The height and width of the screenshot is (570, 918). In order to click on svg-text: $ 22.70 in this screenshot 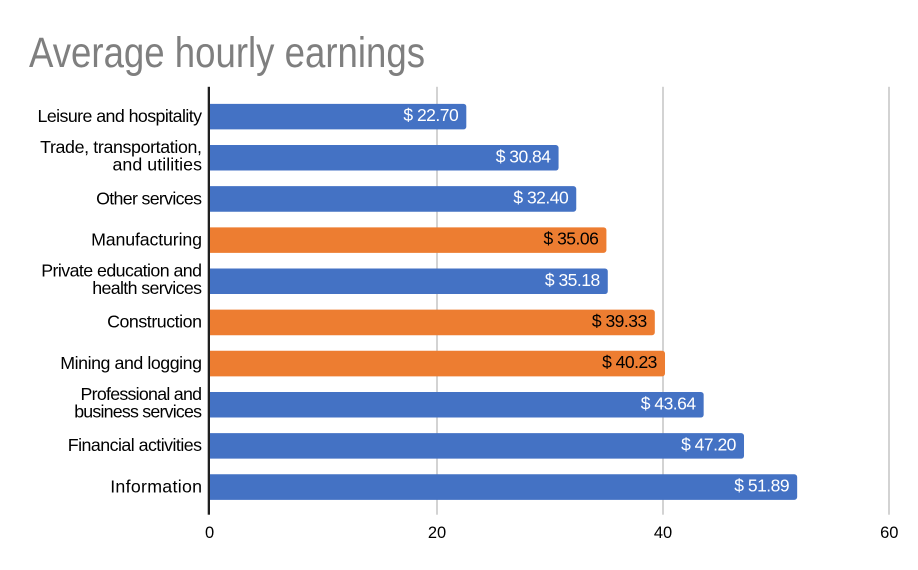, I will do `click(431, 115)`.